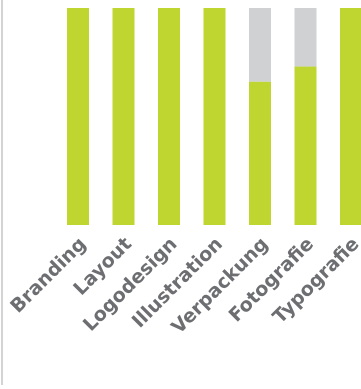  I want to click on bar-remainder-verpackung, so click(260, 45).